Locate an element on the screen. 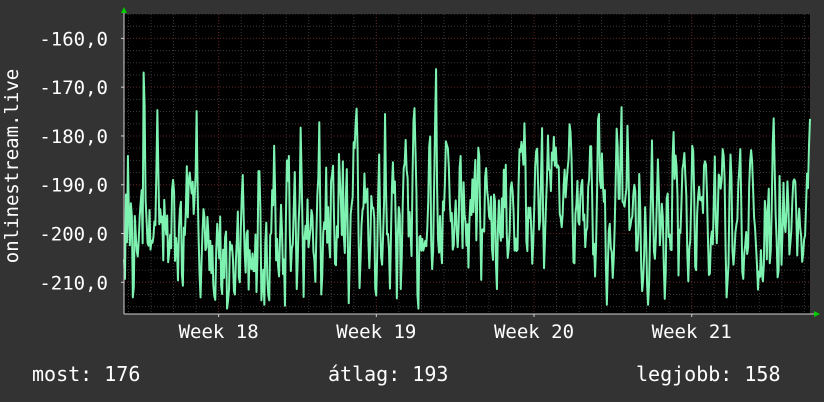 The image size is (824, 402). y-tick-label: -160,0 is located at coordinates (73, 39).